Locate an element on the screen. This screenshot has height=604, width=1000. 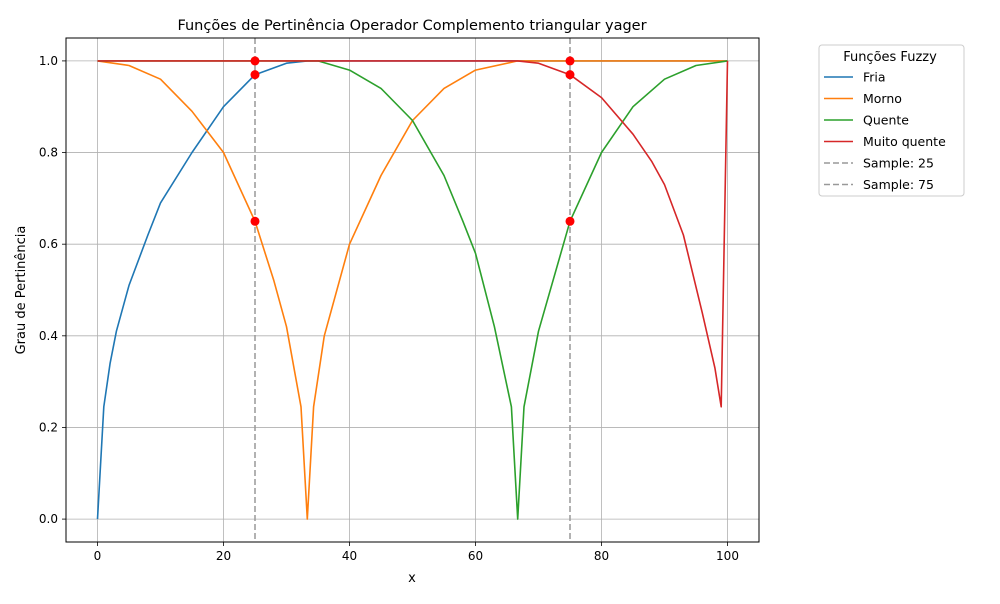
legend-label: Sample: 25 is located at coordinates (898, 163).